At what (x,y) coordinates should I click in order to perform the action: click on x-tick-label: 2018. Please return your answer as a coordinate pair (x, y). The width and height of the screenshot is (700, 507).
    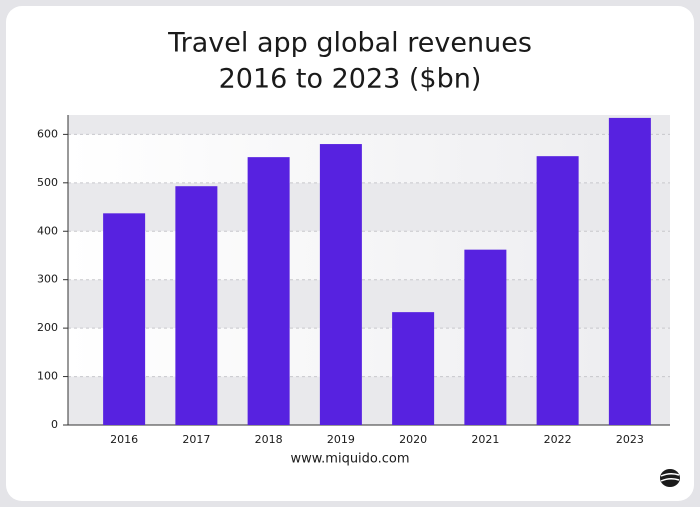
    Looking at the image, I should click on (269, 439).